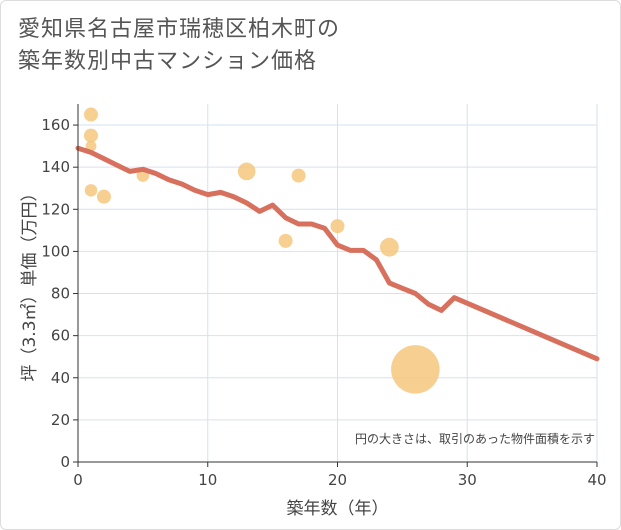  I want to click on y-tick-label: 60, so click(60, 336).